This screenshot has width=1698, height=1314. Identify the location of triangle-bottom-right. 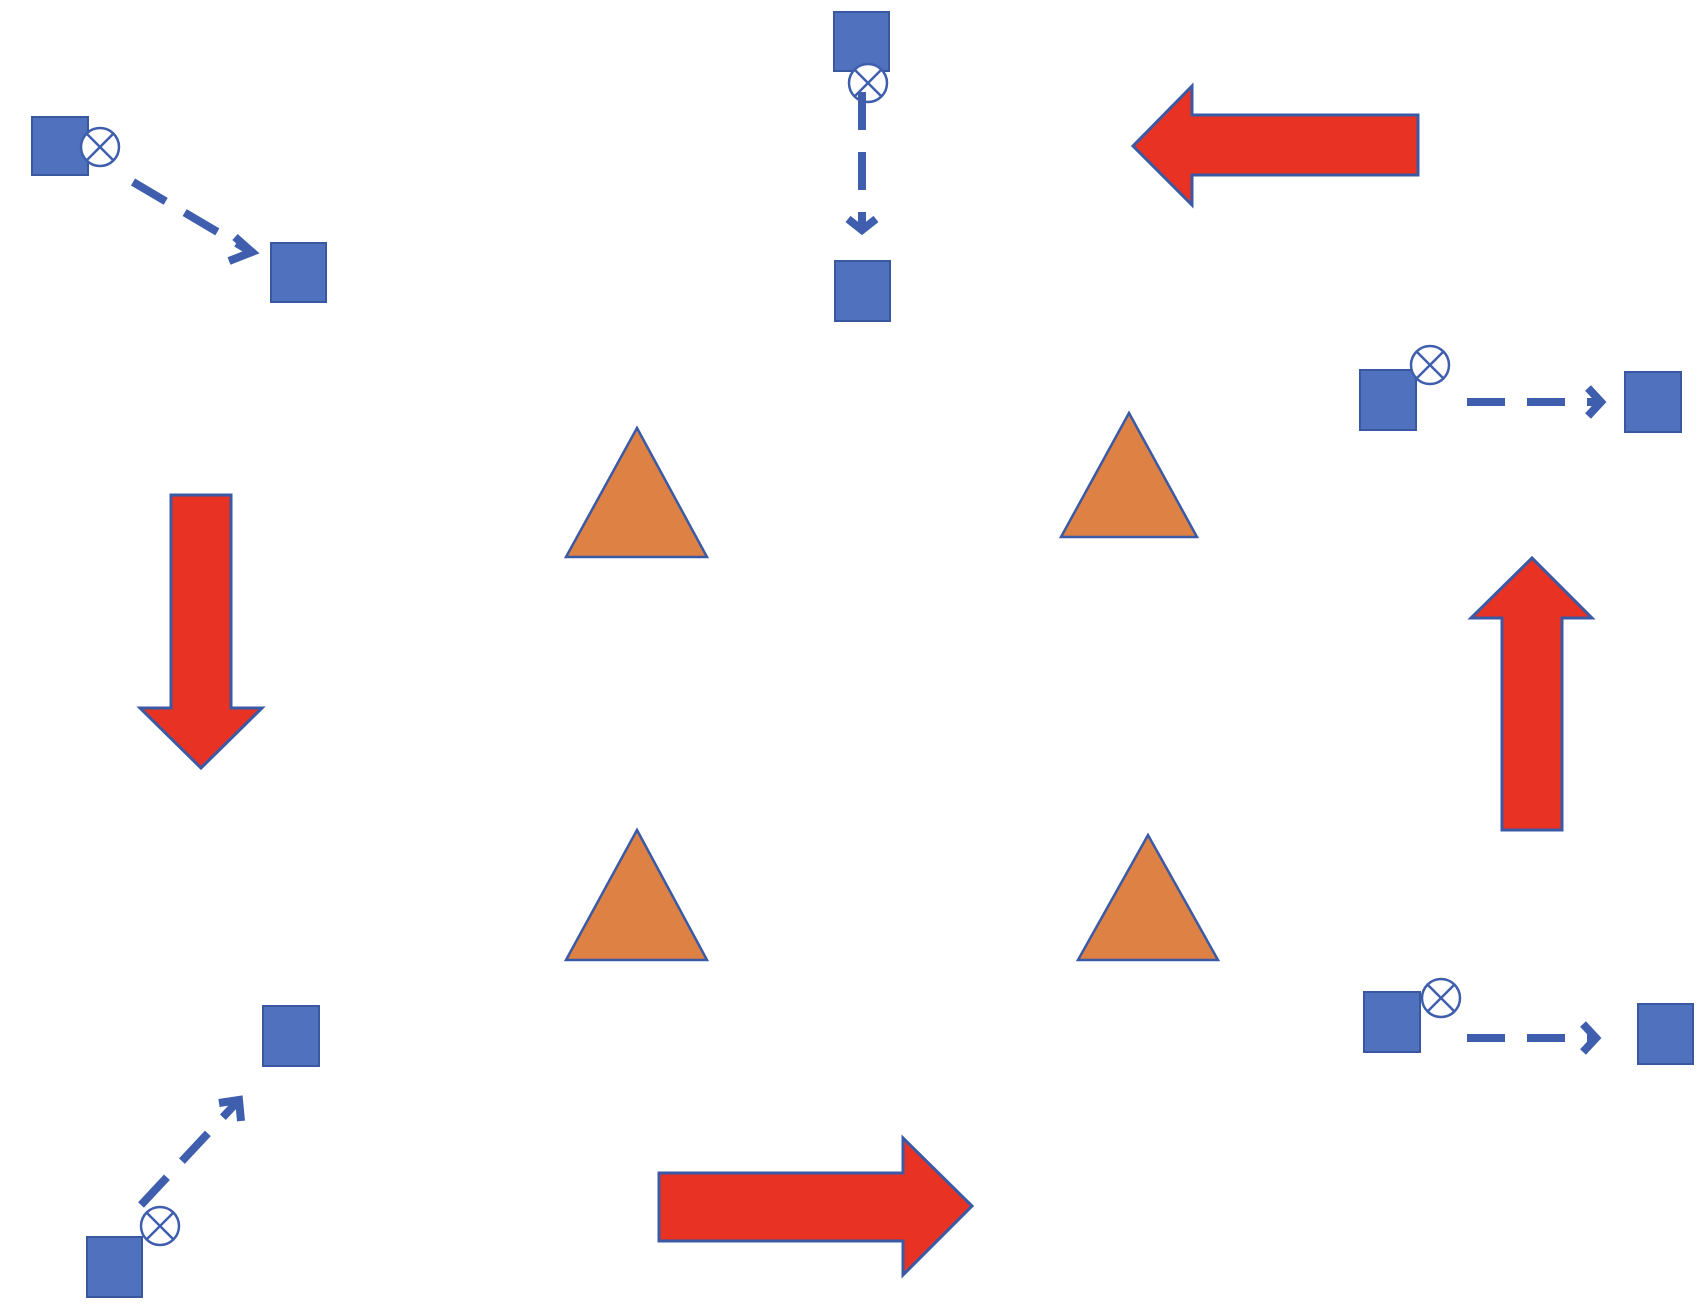
(1148, 897).